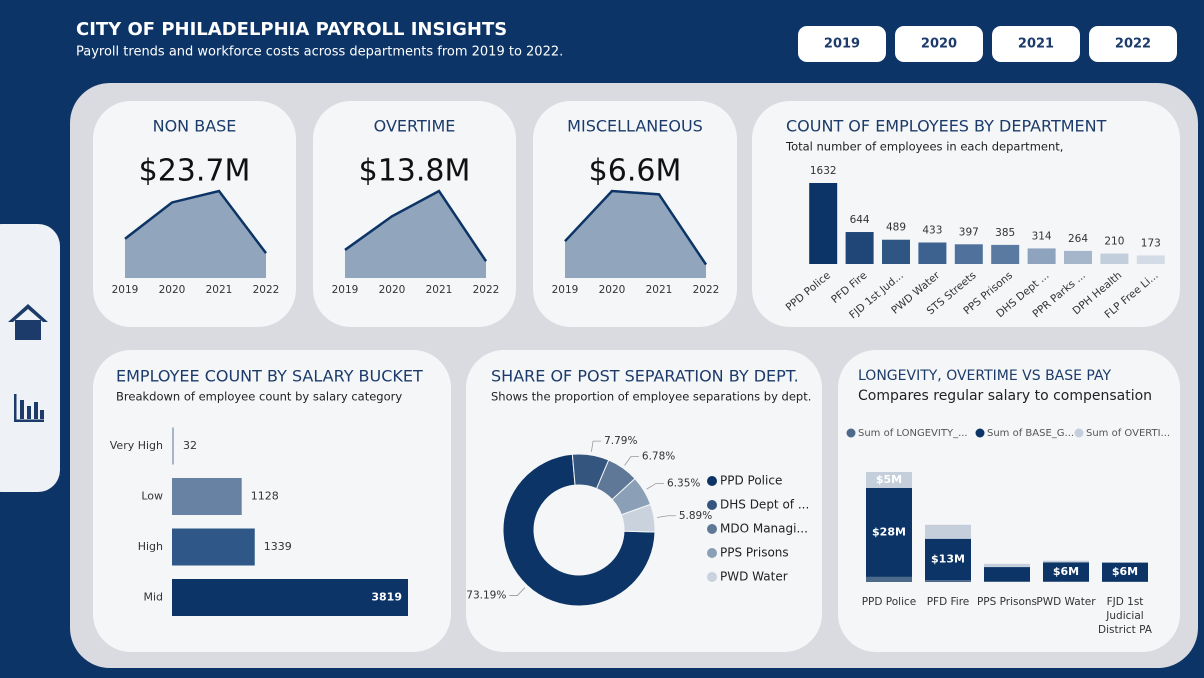  What do you see at coordinates (984, 376) in the screenshot?
I see `chart-title: LONGEVITY, OVERTIME VS BASE PAY` at bounding box center [984, 376].